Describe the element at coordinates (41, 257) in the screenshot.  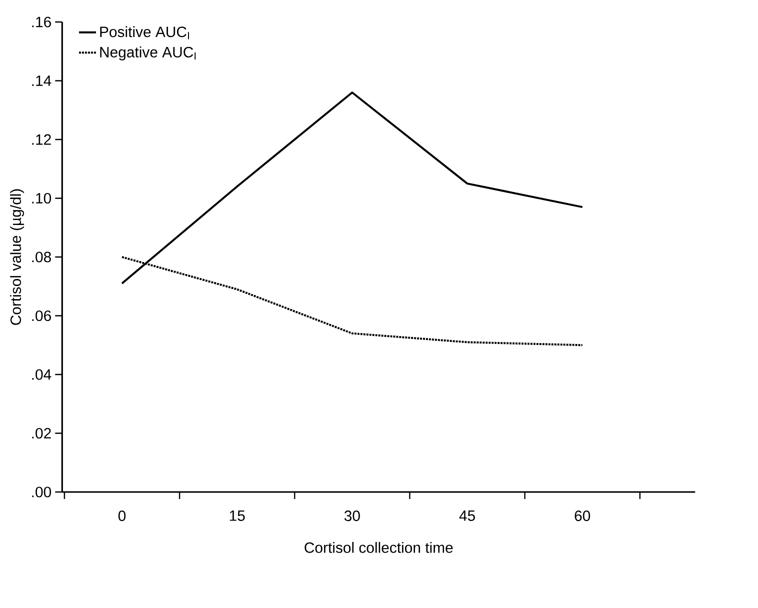
I see `y-tick-label: .08` at that location.